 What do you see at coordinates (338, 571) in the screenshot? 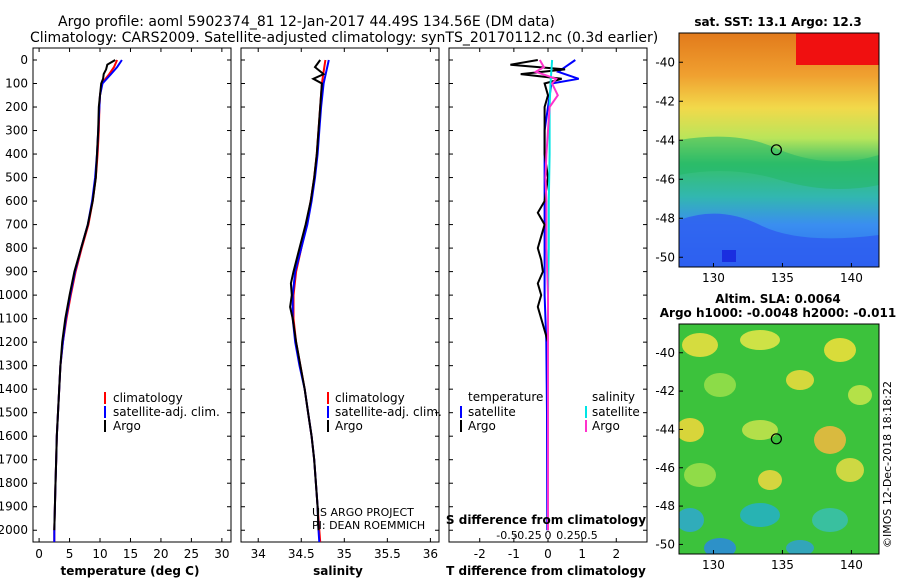
I see `salinity-xlabel: salinity` at bounding box center [338, 571].